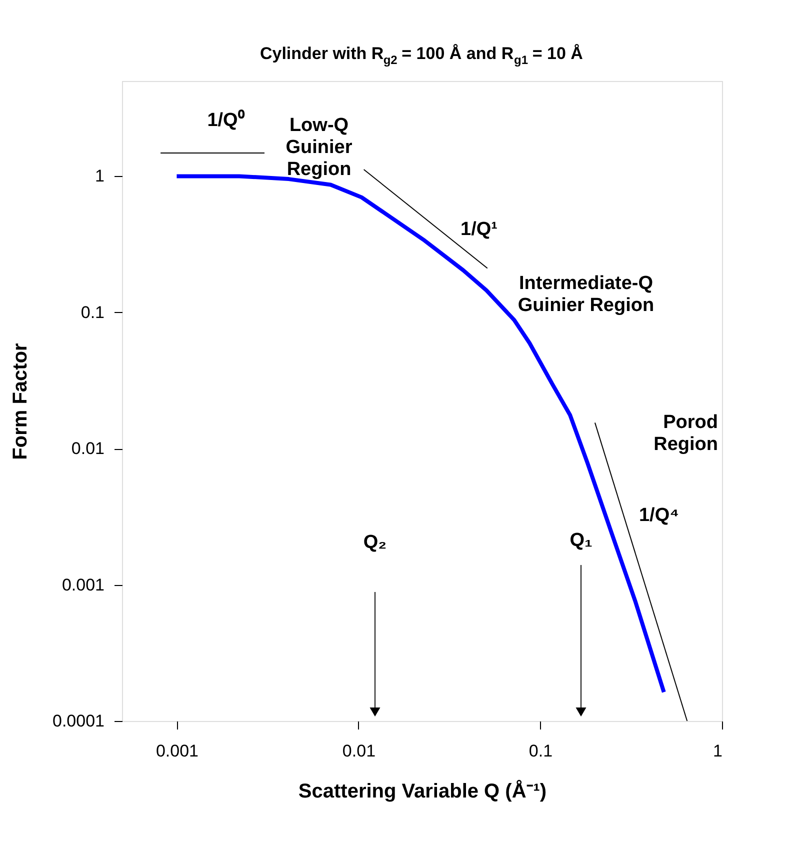  Describe the element at coordinates (177, 751) in the screenshot. I see `x-tick-label: 0.001` at that location.